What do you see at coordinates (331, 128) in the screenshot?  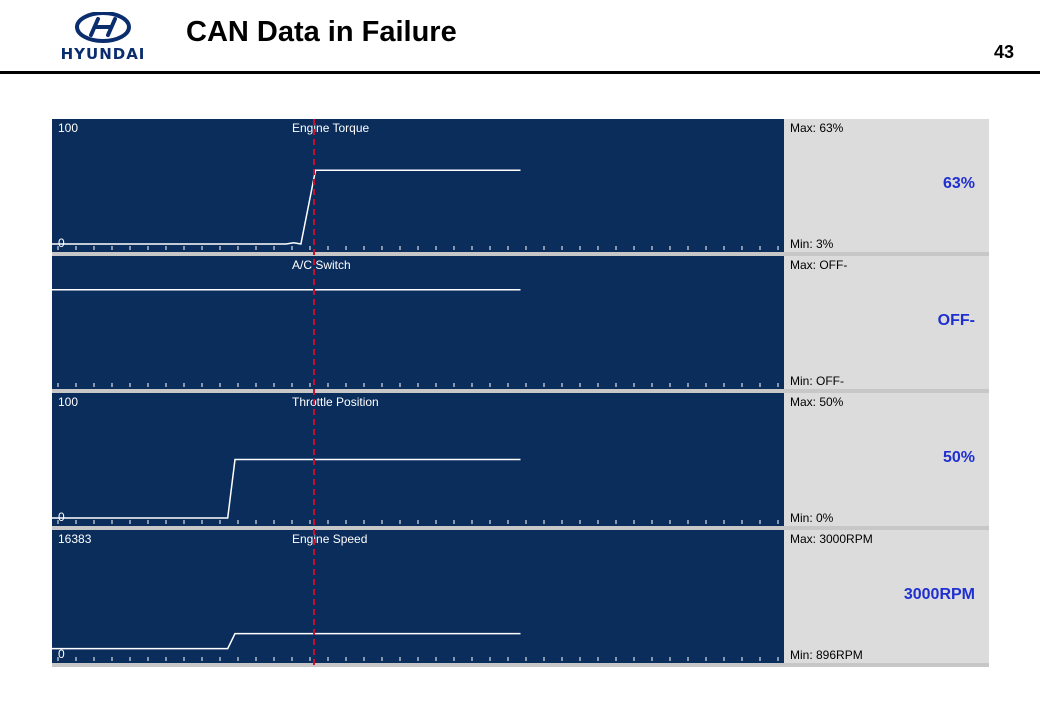 I see `chart-title: Engine Torque` at bounding box center [331, 128].